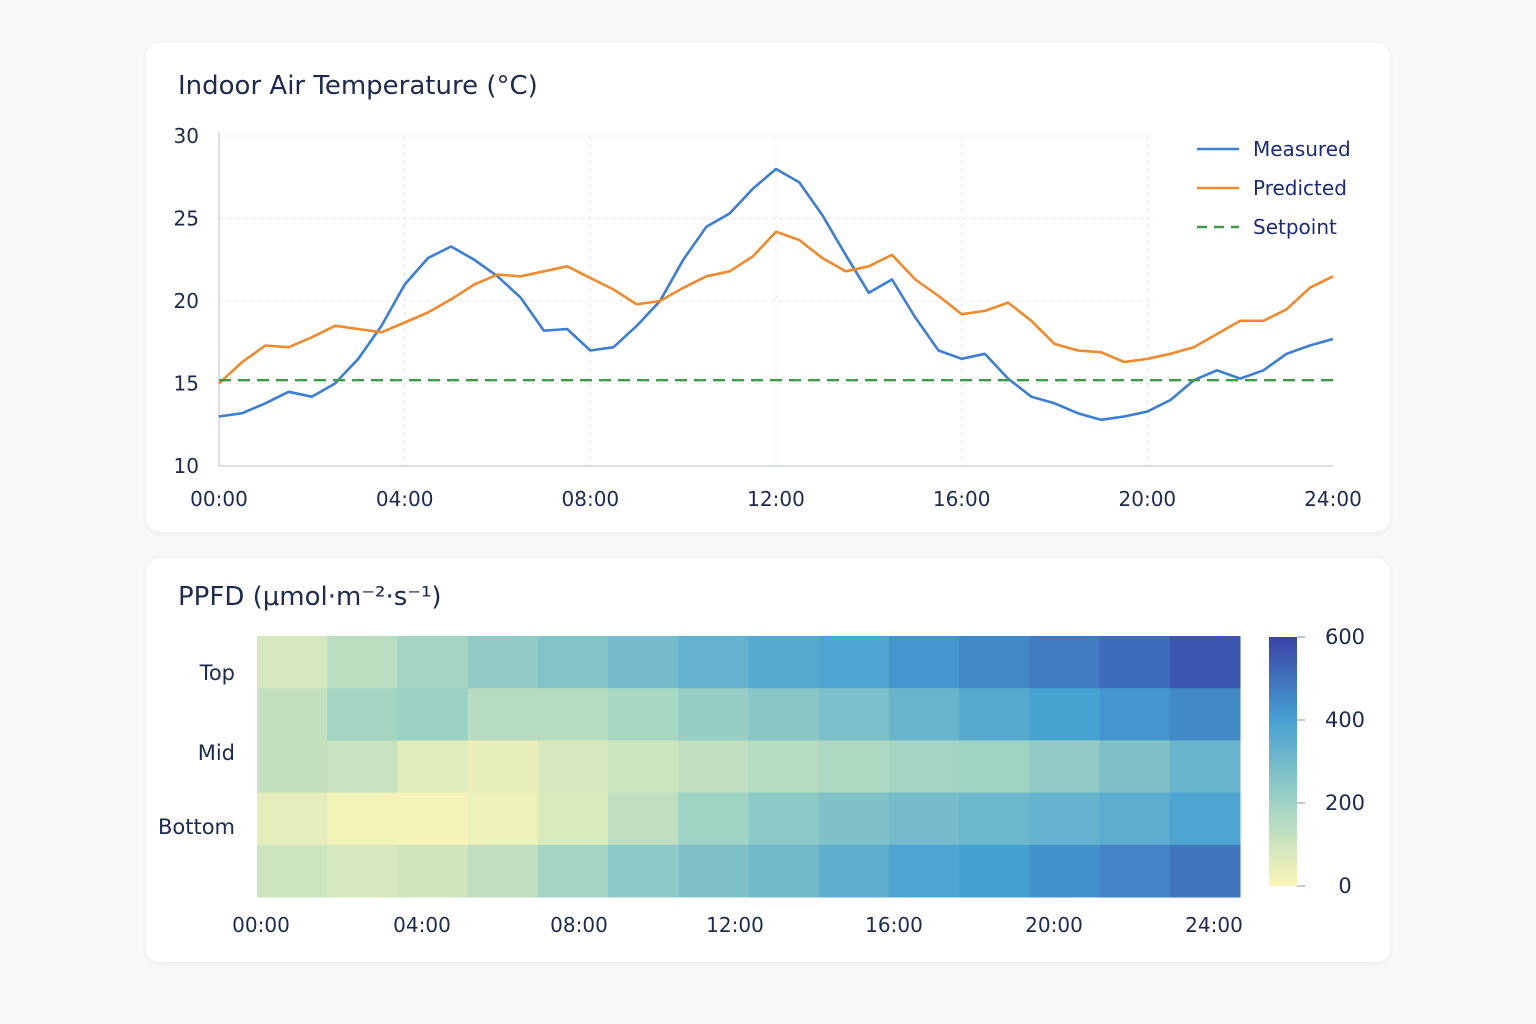 The width and height of the screenshot is (1536, 1024). I want to click on legend-label-measured: Measured, so click(1302, 149).